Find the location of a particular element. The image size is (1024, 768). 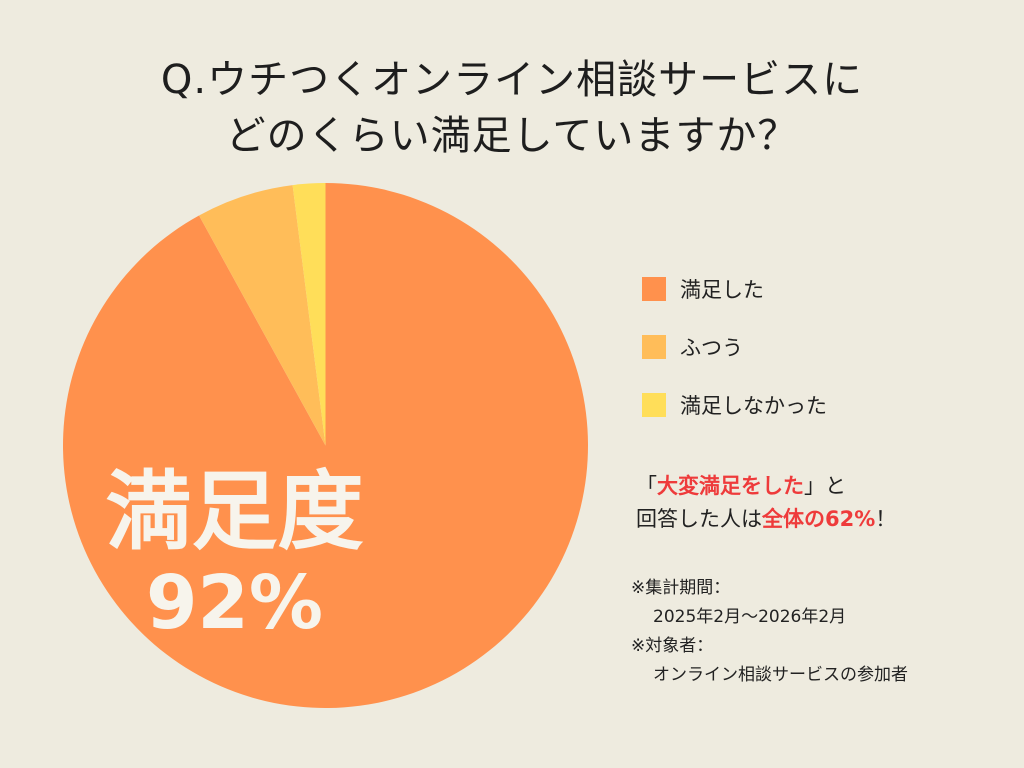

note-line-1: 「大変満足をした」と is located at coordinates (766, 486).